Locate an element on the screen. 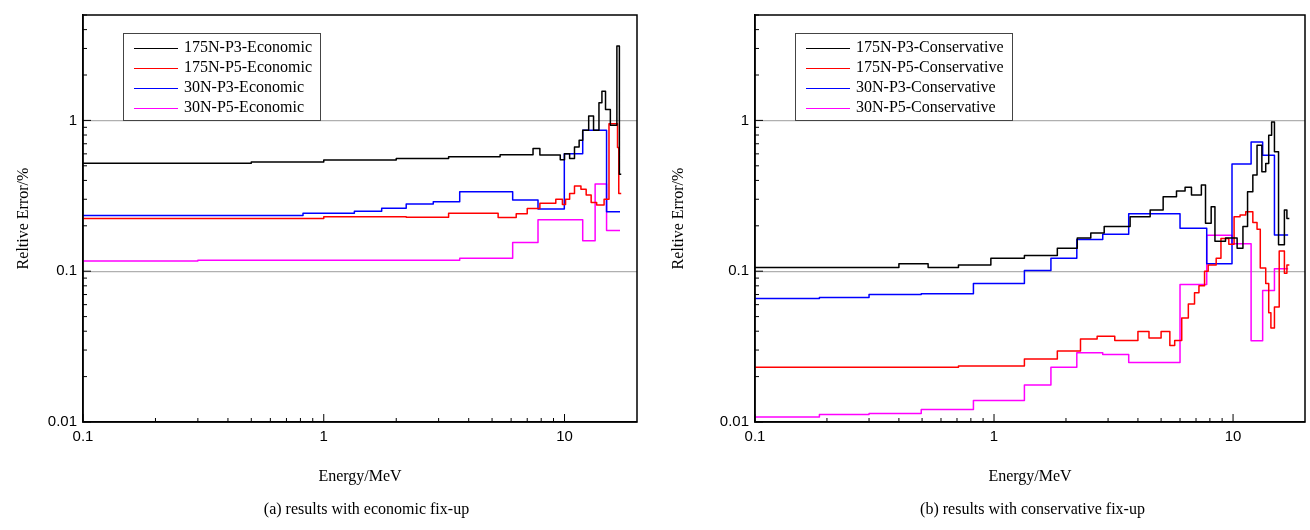  legend-label: 30N-P5-Economic is located at coordinates (244, 106).